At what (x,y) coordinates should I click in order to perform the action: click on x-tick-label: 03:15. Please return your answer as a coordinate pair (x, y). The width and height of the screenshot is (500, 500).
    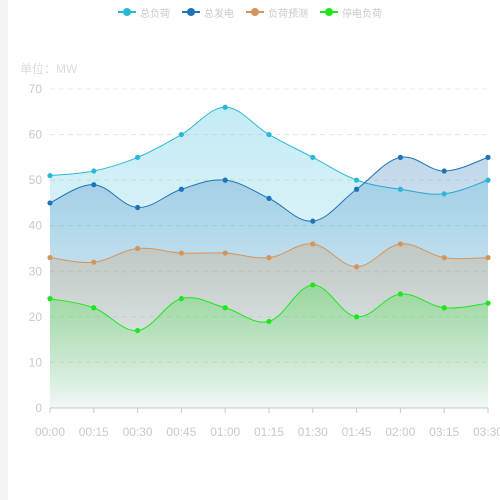
    Looking at the image, I should click on (444, 432).